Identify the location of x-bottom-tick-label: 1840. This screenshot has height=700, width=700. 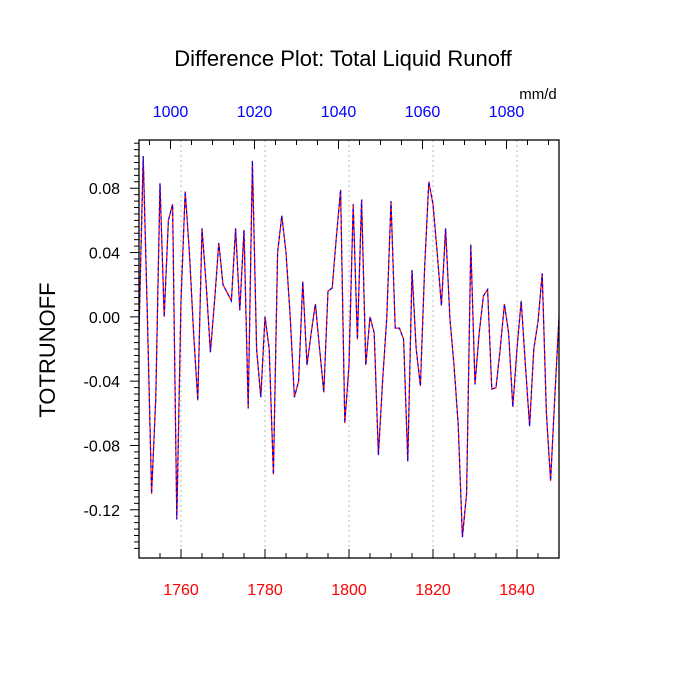
(517, 590).